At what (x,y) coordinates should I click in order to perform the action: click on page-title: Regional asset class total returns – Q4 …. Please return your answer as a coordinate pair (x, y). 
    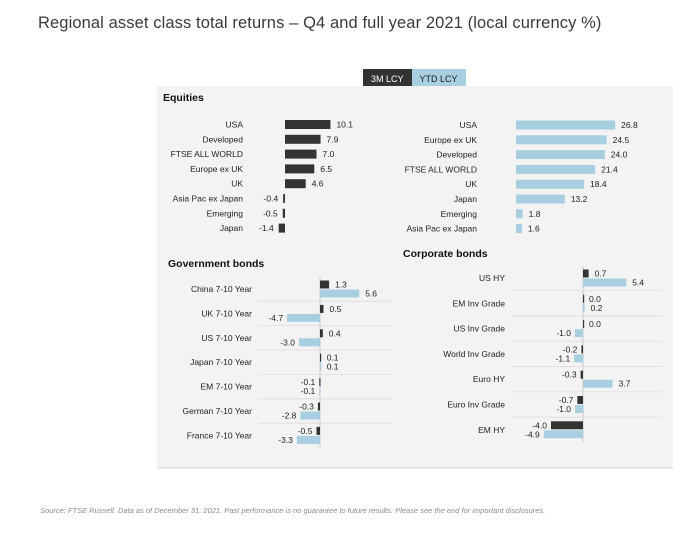
    Looking at the image, I should click on (320, 23).